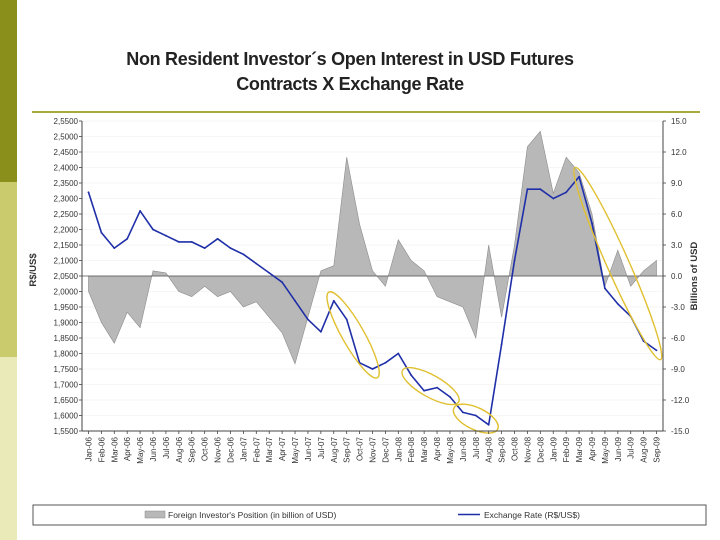  What do you see at coordinates (678, 369) in the screenshot?
I see `right-tick-label: -9.0` at bounding box center [678, 369].